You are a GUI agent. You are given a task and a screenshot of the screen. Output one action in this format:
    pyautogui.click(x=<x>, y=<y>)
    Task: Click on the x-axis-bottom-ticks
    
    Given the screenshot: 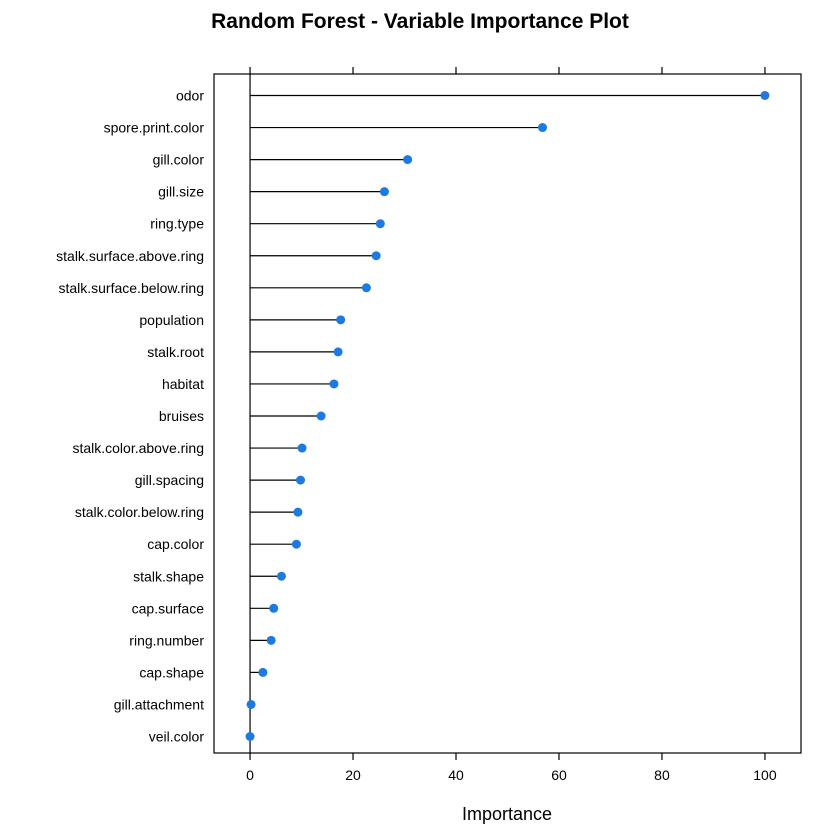 What is the action you would take?
    pyautogui.click(x=507, y=756)
    